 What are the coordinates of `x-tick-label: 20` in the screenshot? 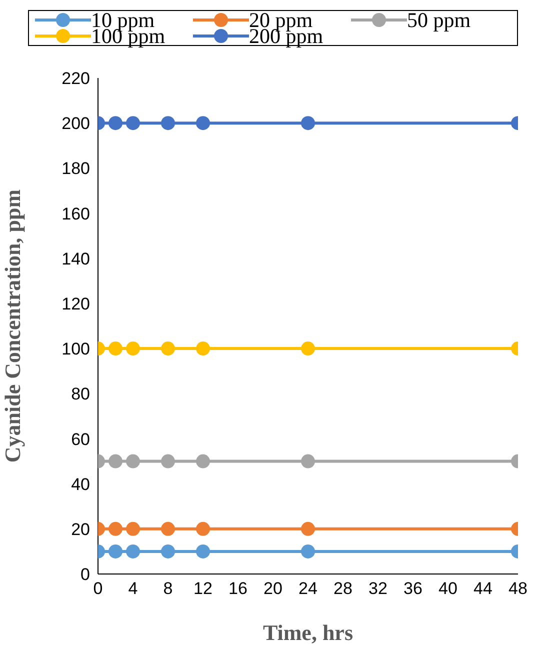 It's located at (273, 588).